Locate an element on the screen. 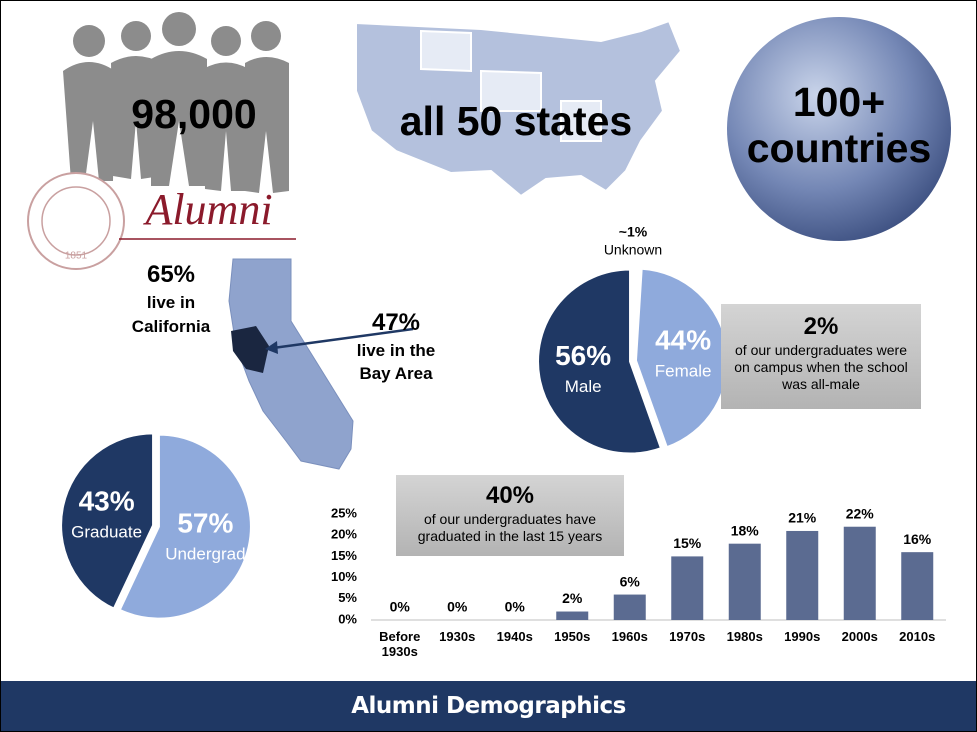  y-tick-label: 5% is located at coordinates (347, 597).